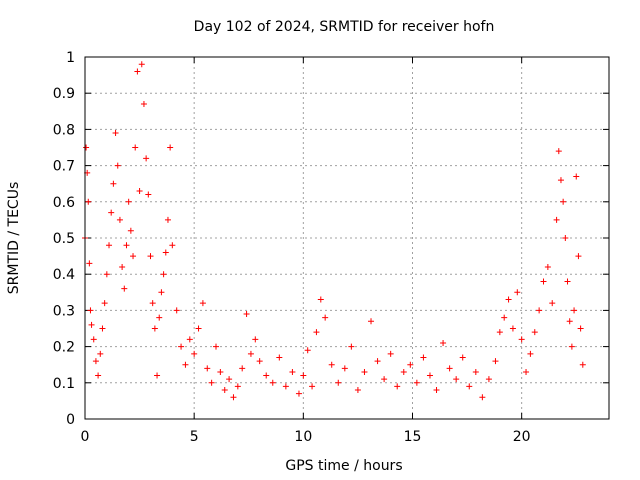  Describe the element at coordinates (522, 437) in the screenshot. I see `x-tick-label: 20` at that location.